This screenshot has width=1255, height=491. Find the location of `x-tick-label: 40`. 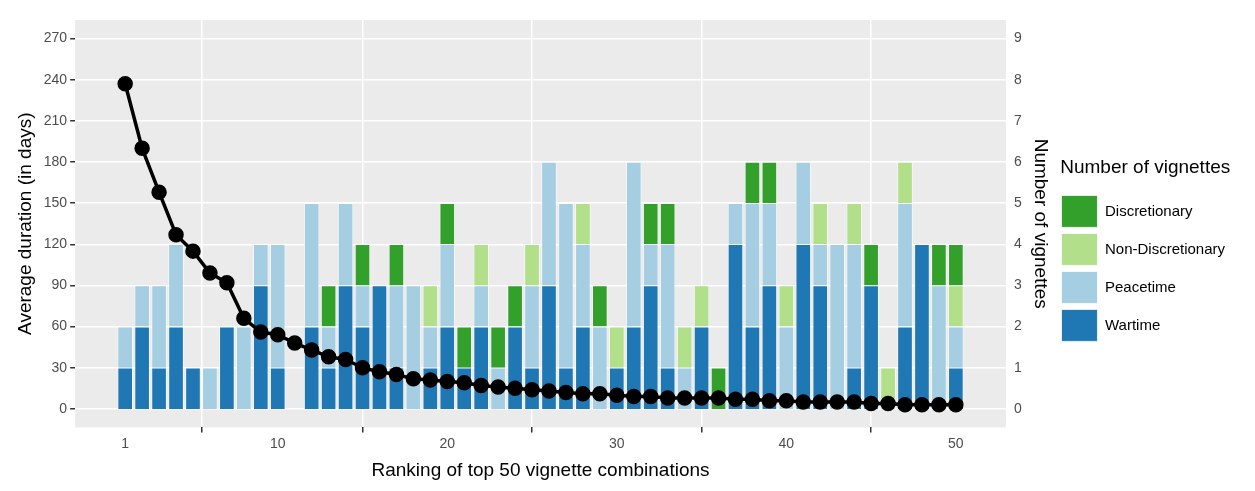

x-tick-label: 40 is located at coordinates (786, 442).